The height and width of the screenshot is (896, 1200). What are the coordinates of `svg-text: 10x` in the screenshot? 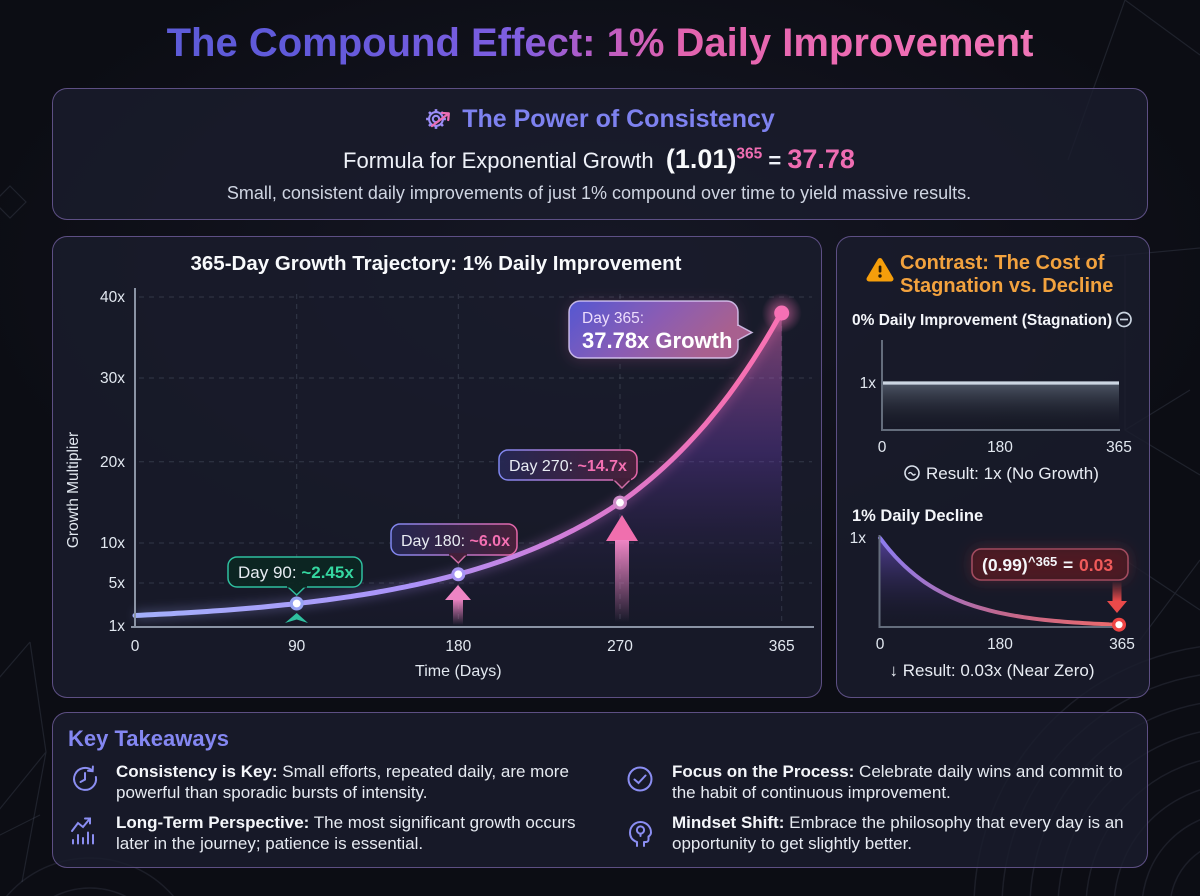 It's located at (112, 543).